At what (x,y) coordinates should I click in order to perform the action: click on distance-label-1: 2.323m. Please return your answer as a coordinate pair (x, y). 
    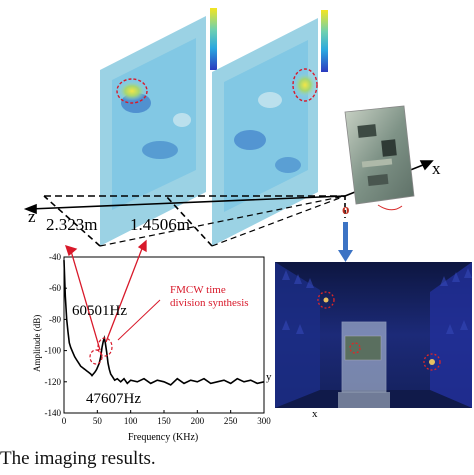
    Looking at the image, I should click on (71, 224).